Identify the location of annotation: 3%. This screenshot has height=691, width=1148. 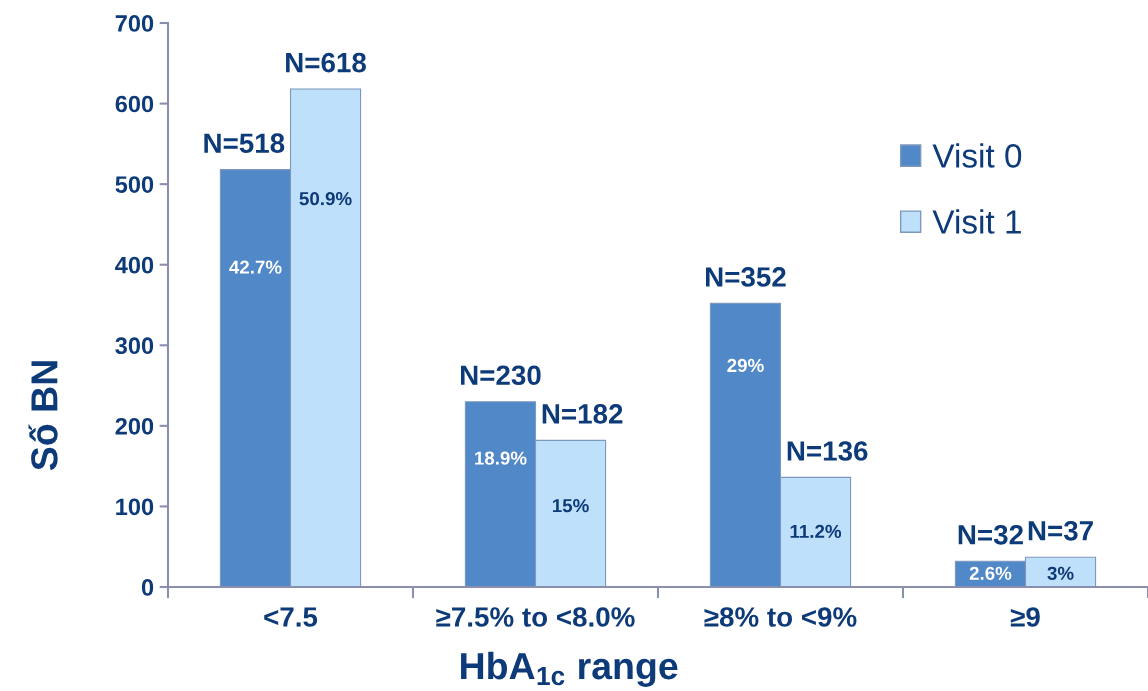
(1060, 573).